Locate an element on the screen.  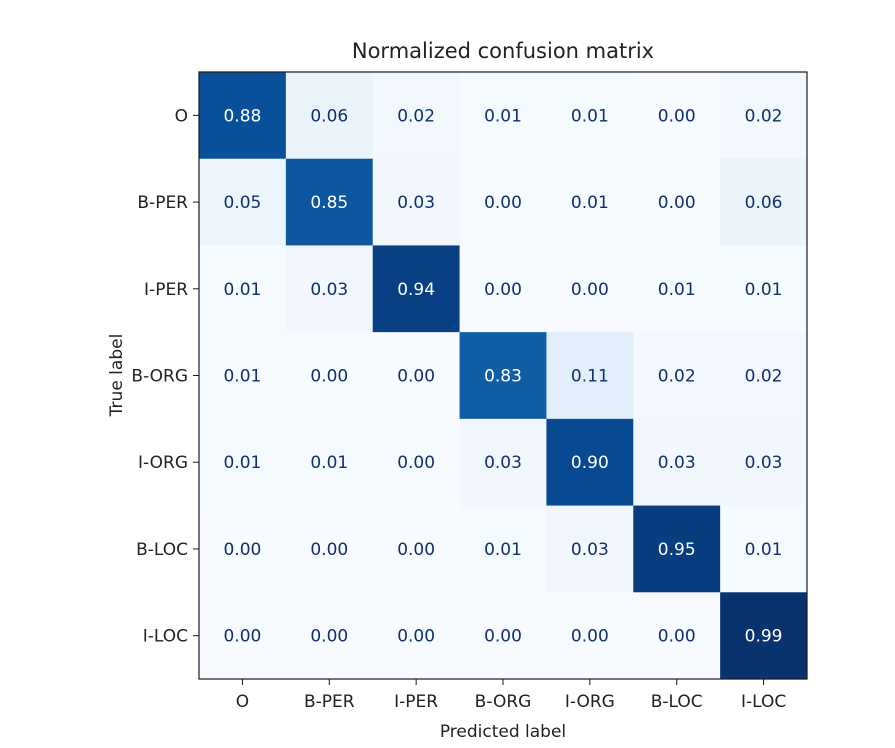
y-tick-label-O: O is located at coordinates (181, 116).